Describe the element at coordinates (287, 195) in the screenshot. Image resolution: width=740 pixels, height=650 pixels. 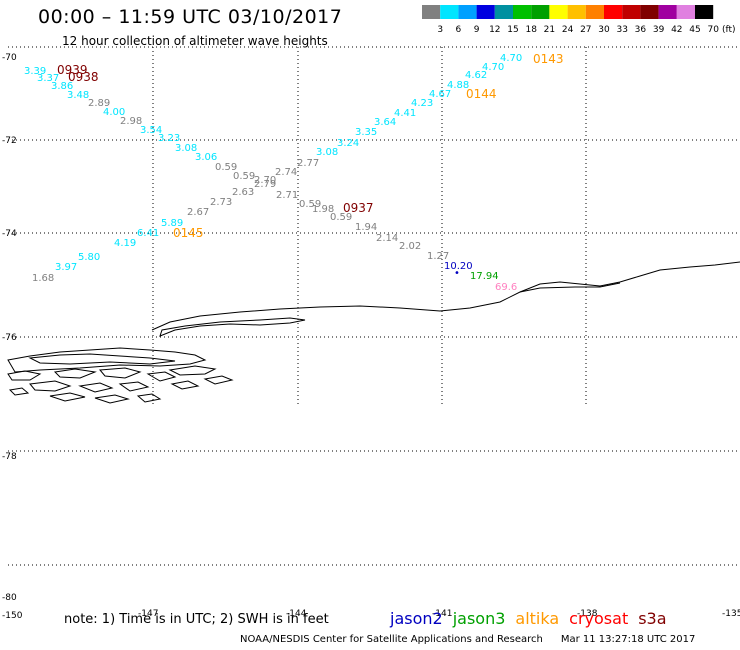
I see `wave-height-label: 2.71` at that location.